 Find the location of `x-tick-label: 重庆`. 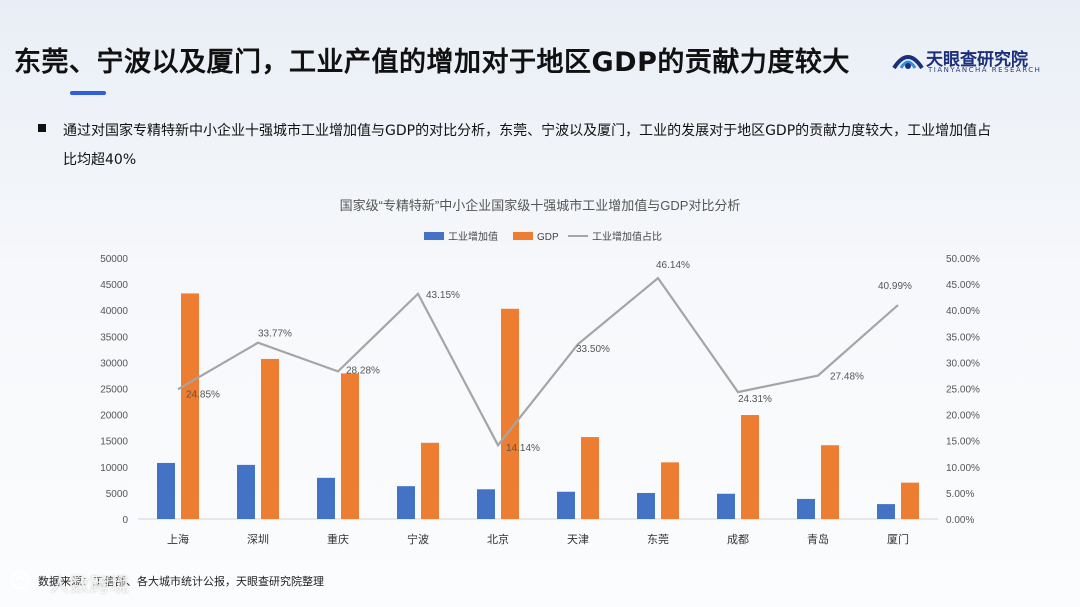

x-tick-label: 重庆 is located at coordinates (338, 539).